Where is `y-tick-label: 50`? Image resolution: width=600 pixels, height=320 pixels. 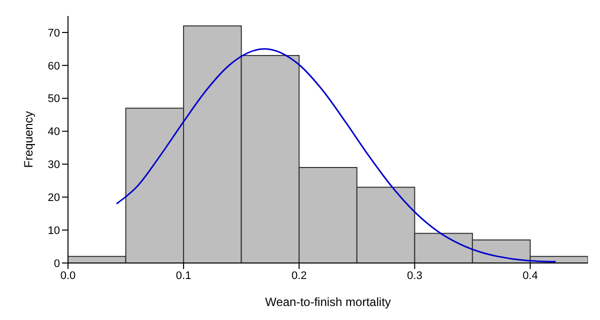 y-tick-label: 50 is located at coordinates (54, 99).